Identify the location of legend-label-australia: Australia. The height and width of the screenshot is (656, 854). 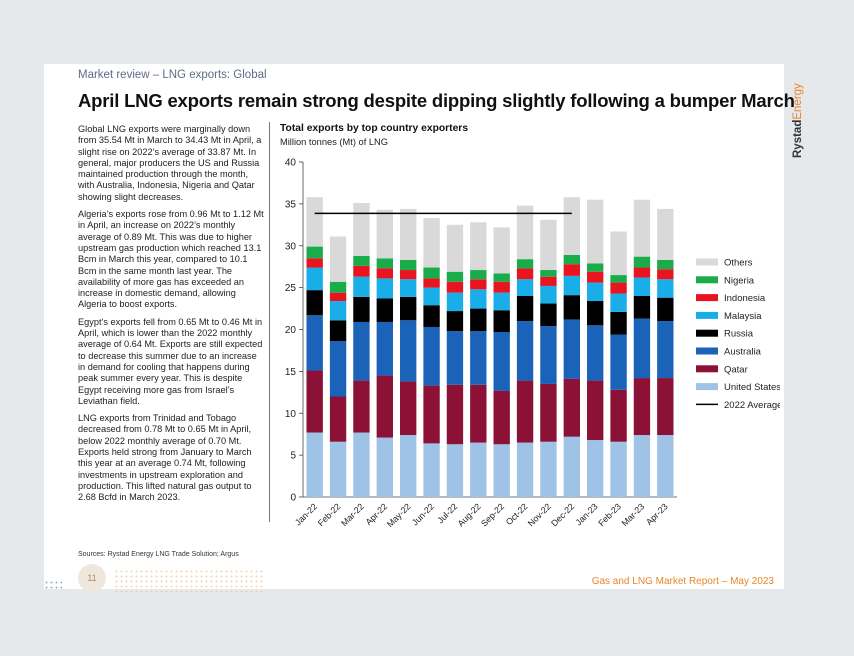
(743, 352).